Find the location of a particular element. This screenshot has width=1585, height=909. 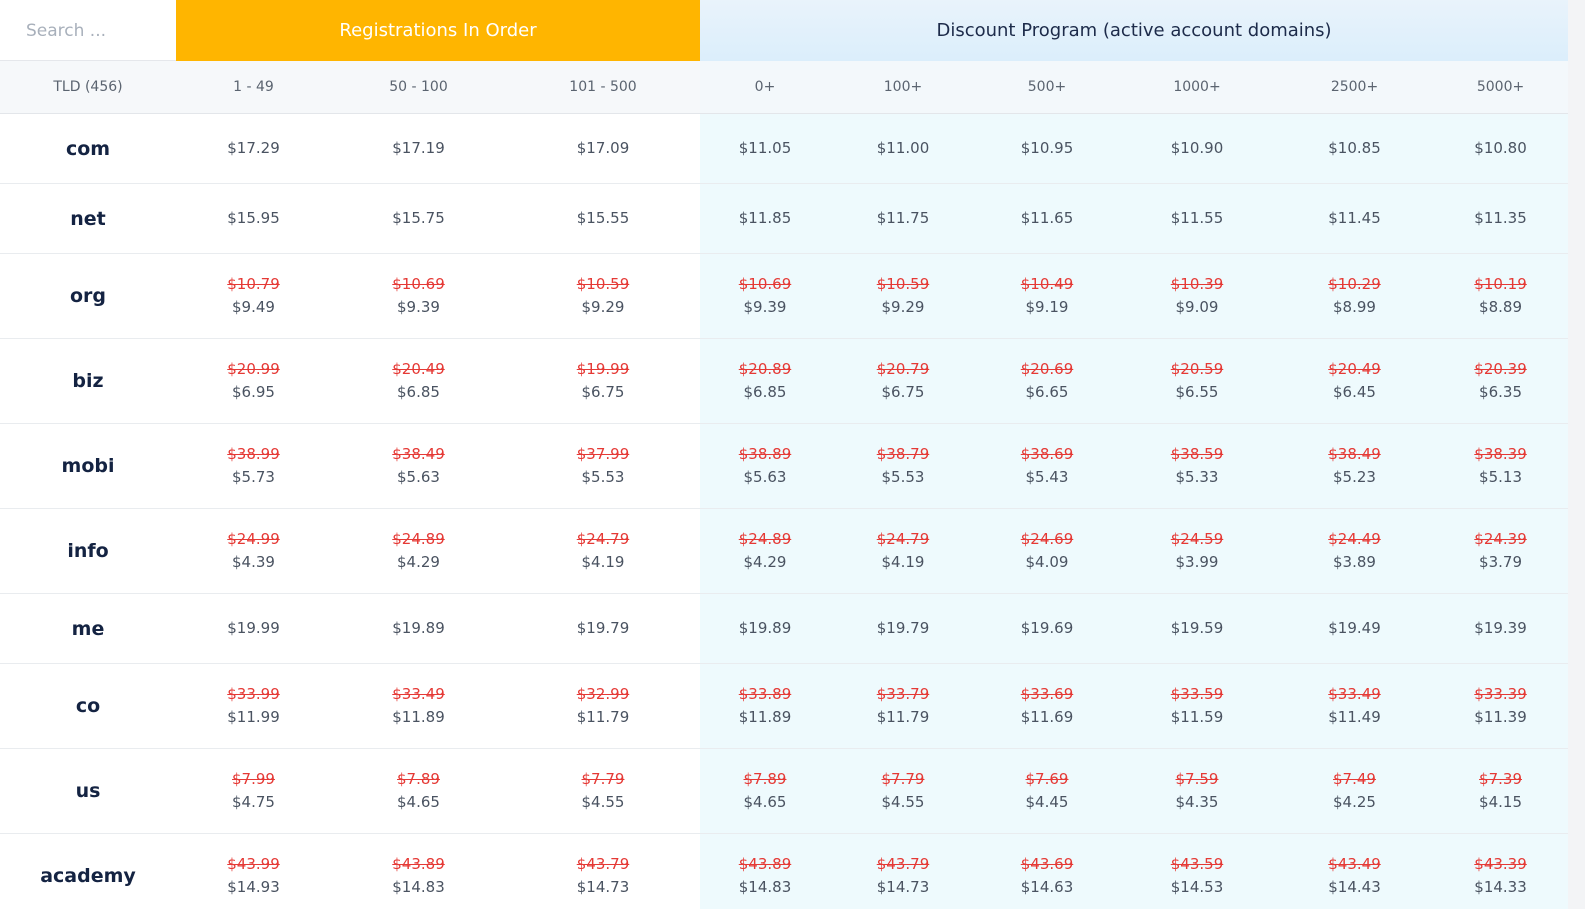

tld-name: co is located at coordinates (88, 706).